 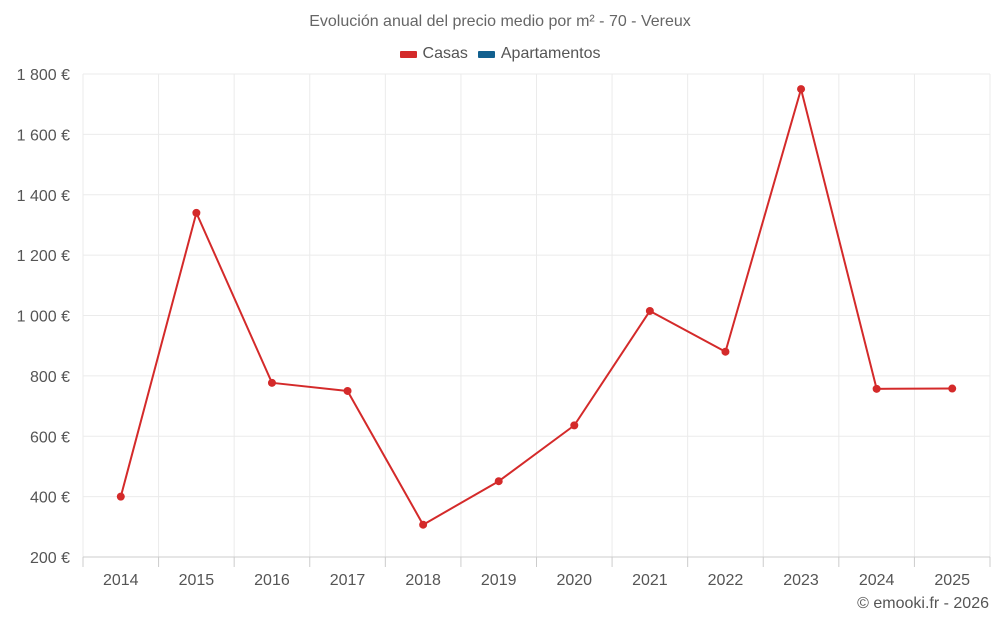 I want to click on x-tick-label: 2019, so click(x=499, y=580).